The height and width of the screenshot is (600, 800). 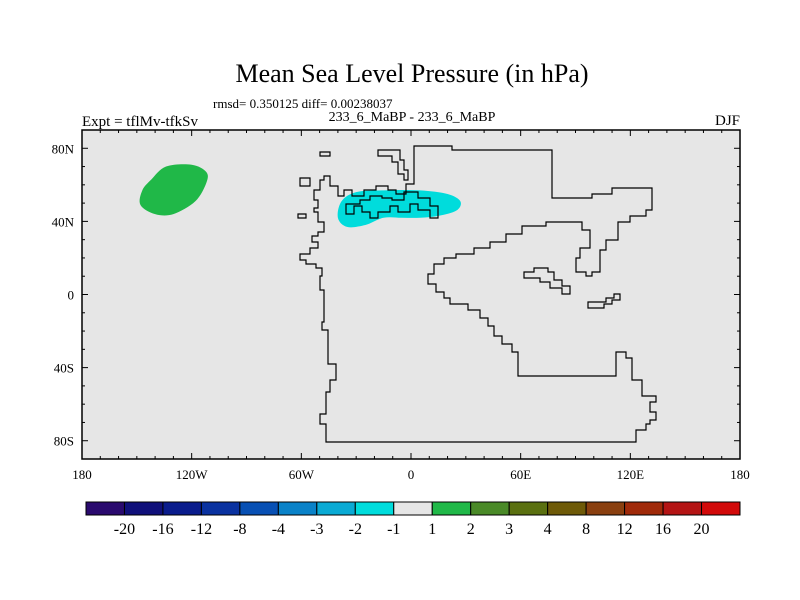 What do you see at coordinates (325, 154) in the screenshot?
I see `coastline-island-small-north` at bounding box center [325, 154].